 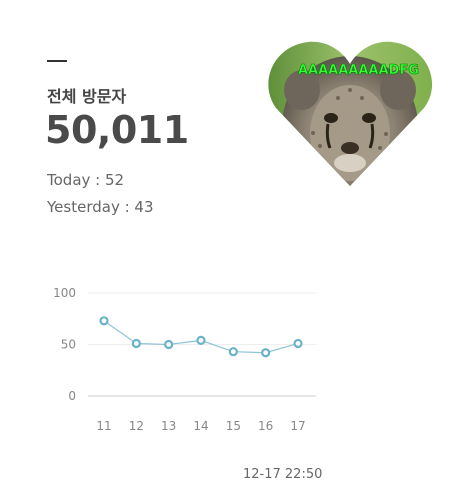 I want to click on title-dash, so click(x=57, y=61).